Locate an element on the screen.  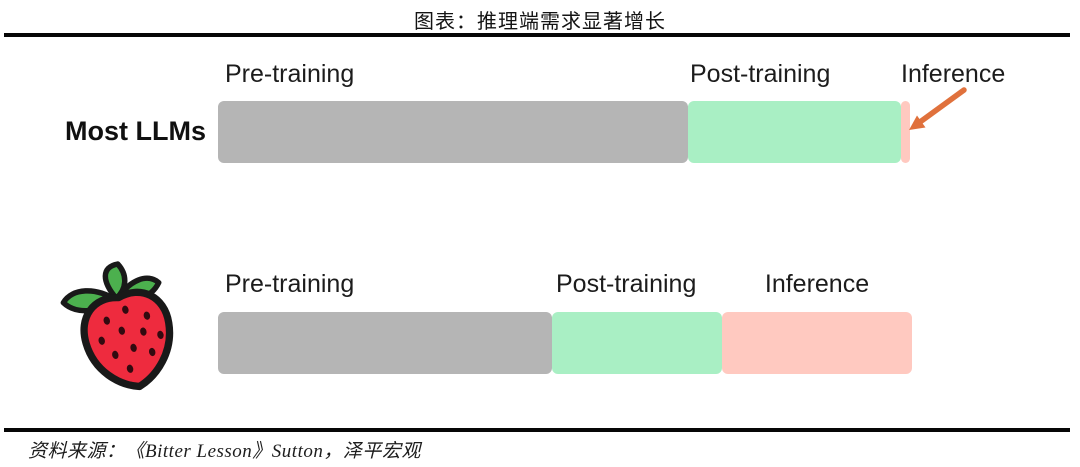
stacked-bar-strawberry is located at coordinates (565, 343).